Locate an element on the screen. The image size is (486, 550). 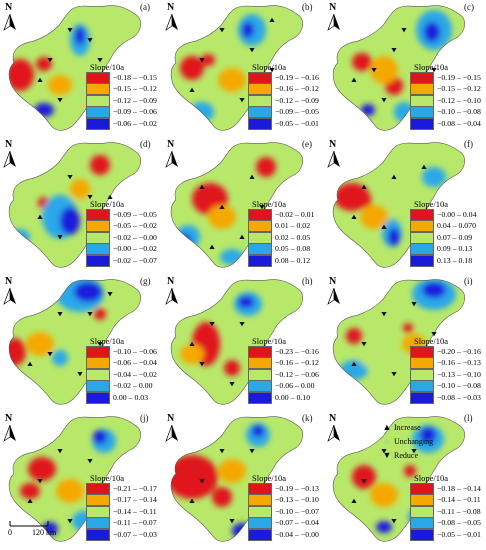
legend-class-label: −0.14 – −0.11 is located at coordinates (459, 500).